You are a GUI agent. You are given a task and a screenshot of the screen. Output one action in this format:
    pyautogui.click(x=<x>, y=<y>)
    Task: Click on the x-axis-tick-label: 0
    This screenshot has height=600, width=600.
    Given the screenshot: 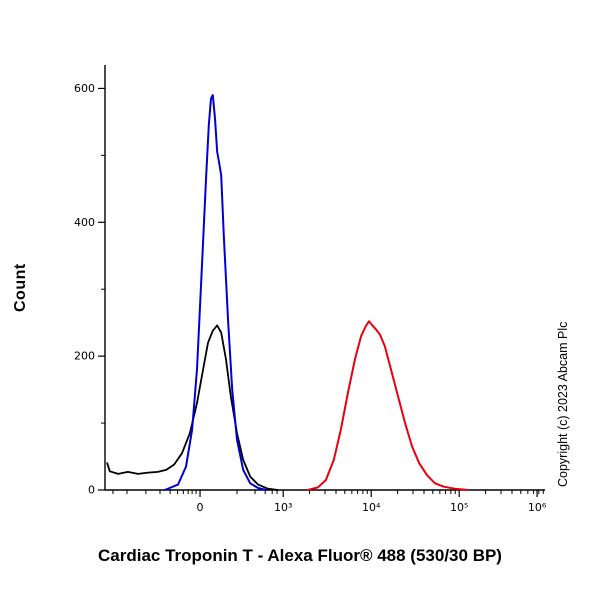 What is the action you would take?
    pyautogui.click(x=200, y=507)
    